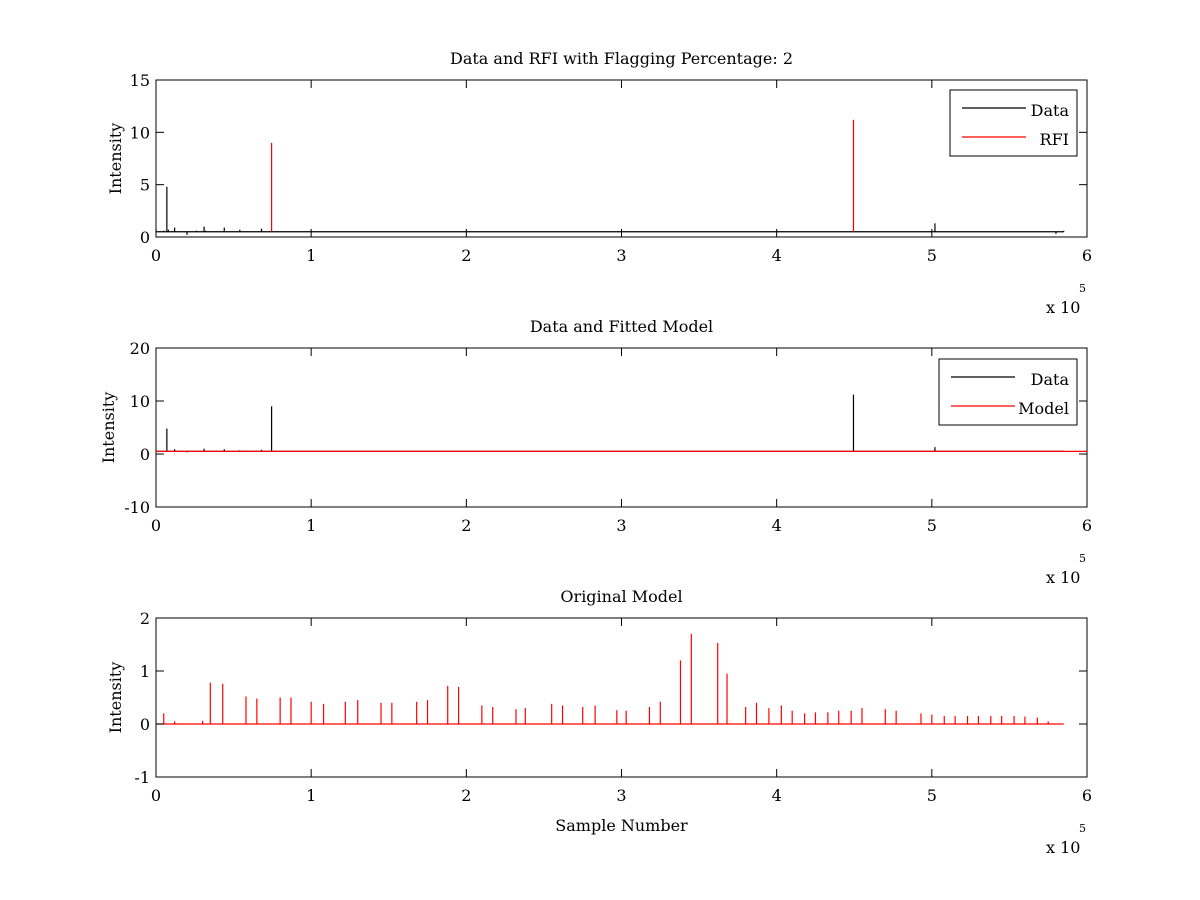 The width and height of the screenshot is (1200, 900). What do you see at coordinates (621, 58) in the screenshot?
I see `chart-title: Data and RFI with Flagging Percentage: 2` at bounding box center [621, 58].